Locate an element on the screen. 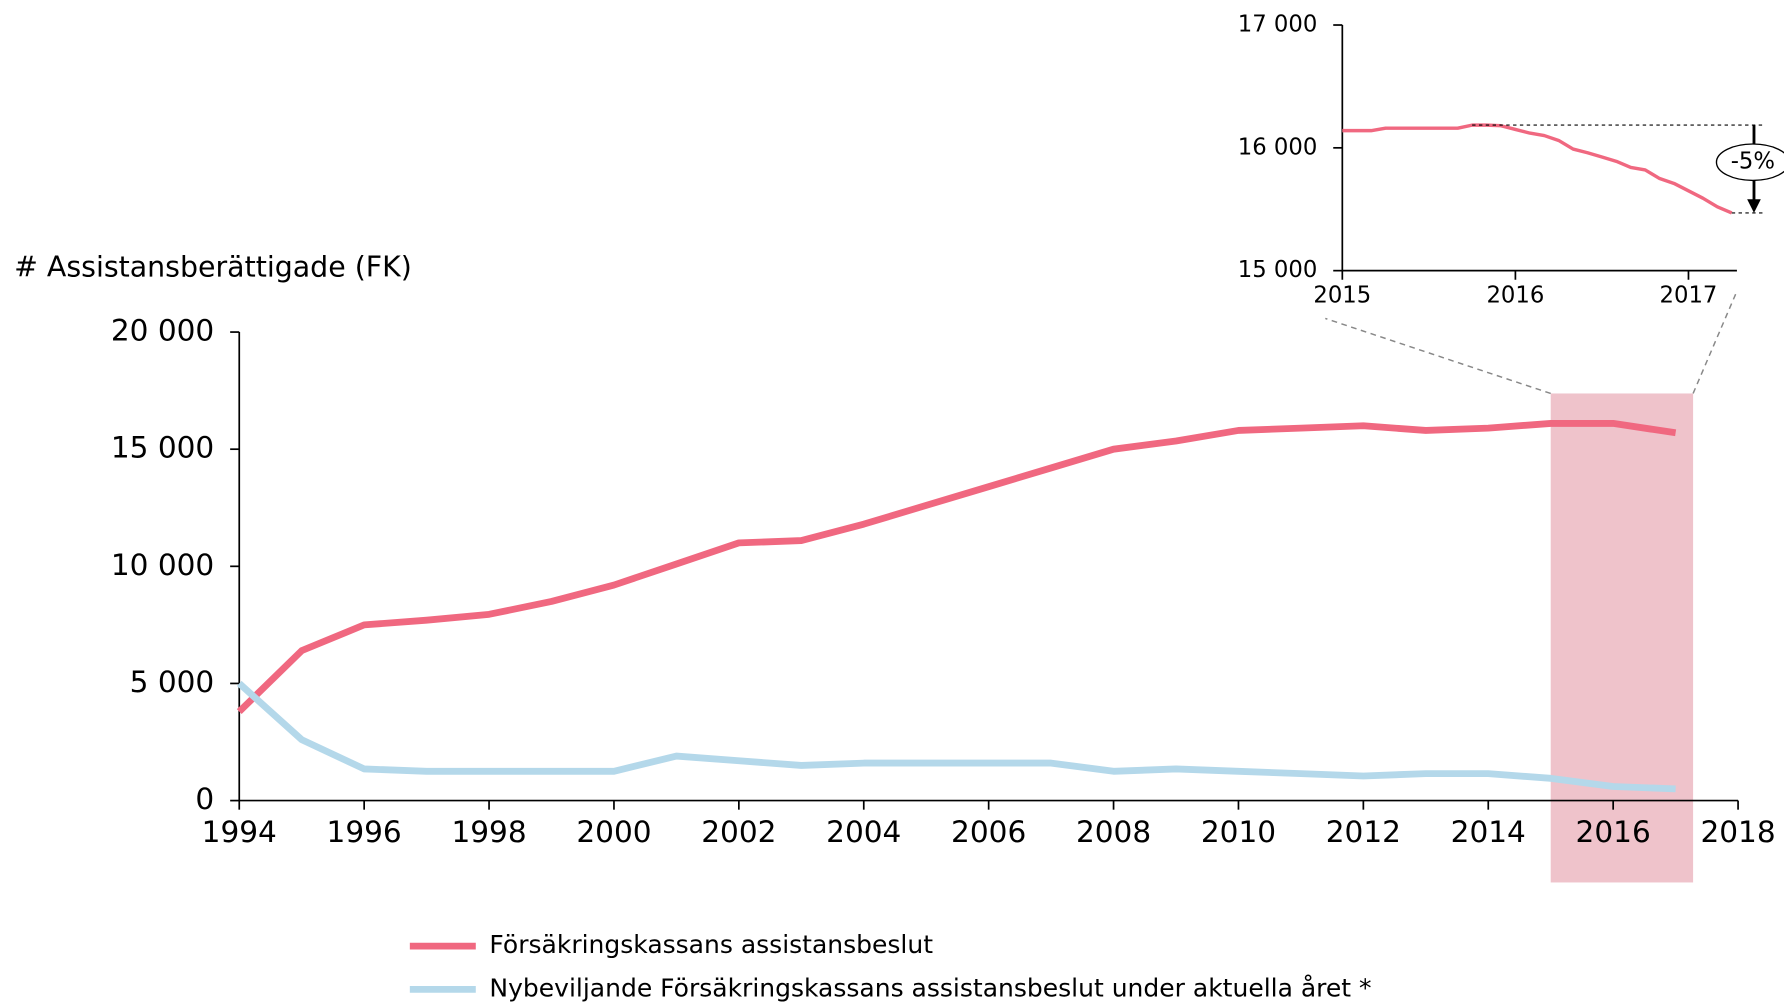 The image size is (1784, 1007). y-tick-label: 16 000 is located at coordinates (1278, 147).